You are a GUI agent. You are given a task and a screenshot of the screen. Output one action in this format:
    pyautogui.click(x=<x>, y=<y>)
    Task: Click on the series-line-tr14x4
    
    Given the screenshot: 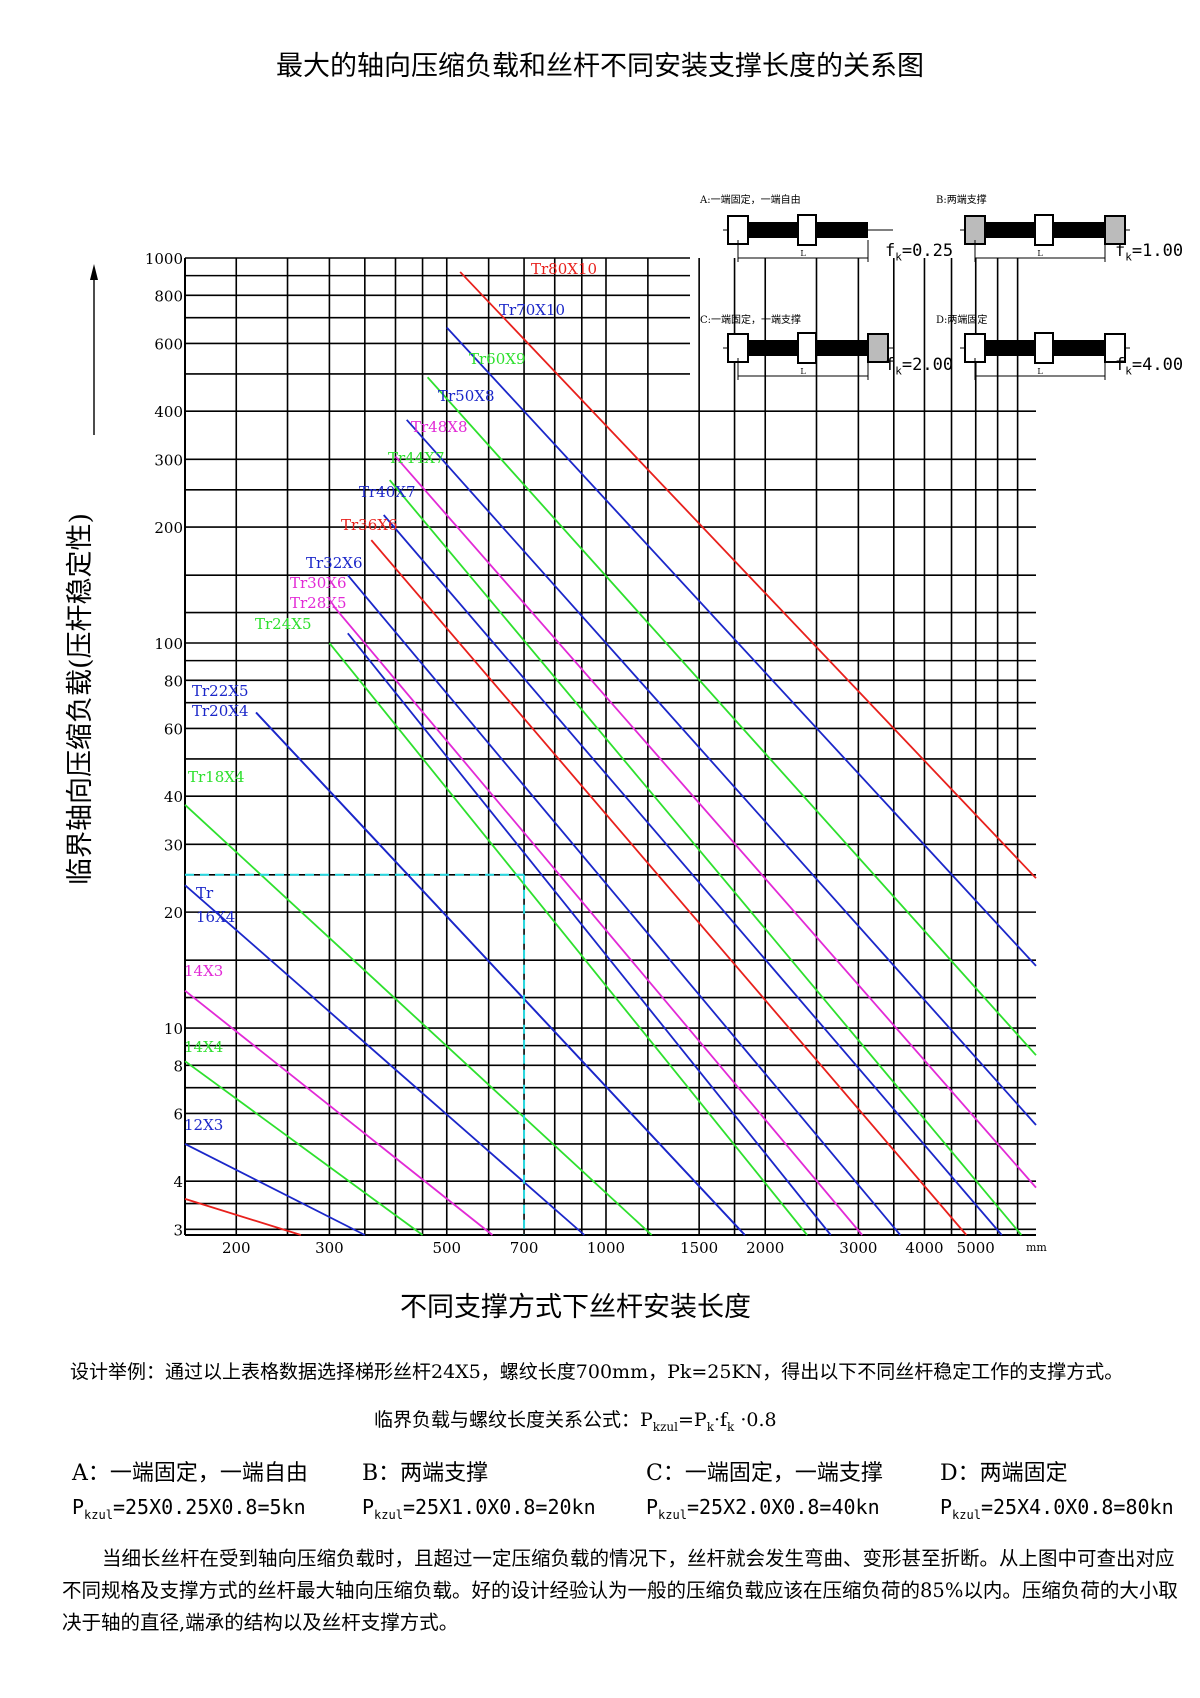 What is the action you would take?
    pyautogui.click(x=304, y=1148)
    